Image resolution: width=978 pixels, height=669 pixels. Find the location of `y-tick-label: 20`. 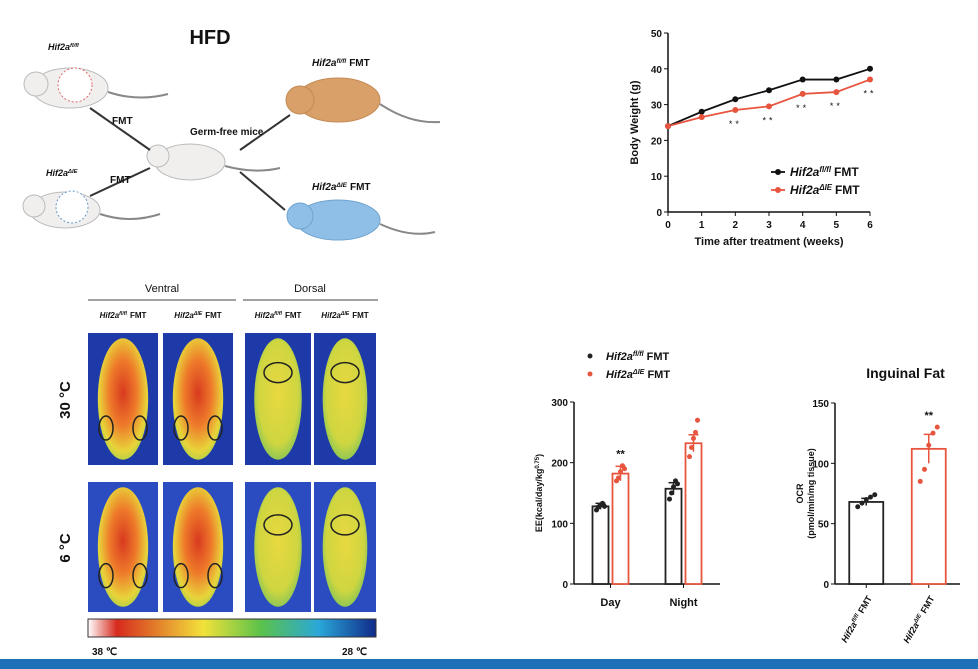

y-tick-label: 20 is located at coordinates (657, 141).